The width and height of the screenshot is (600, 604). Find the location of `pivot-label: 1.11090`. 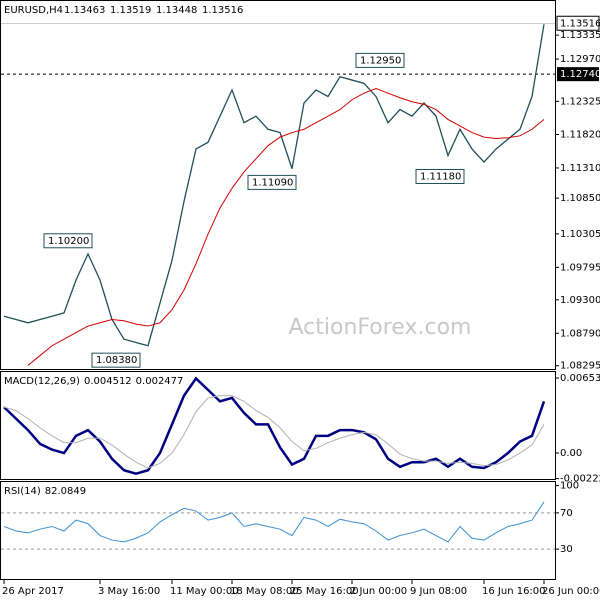

pivot-label: 1.11090 is located at coordinates (272, 182).